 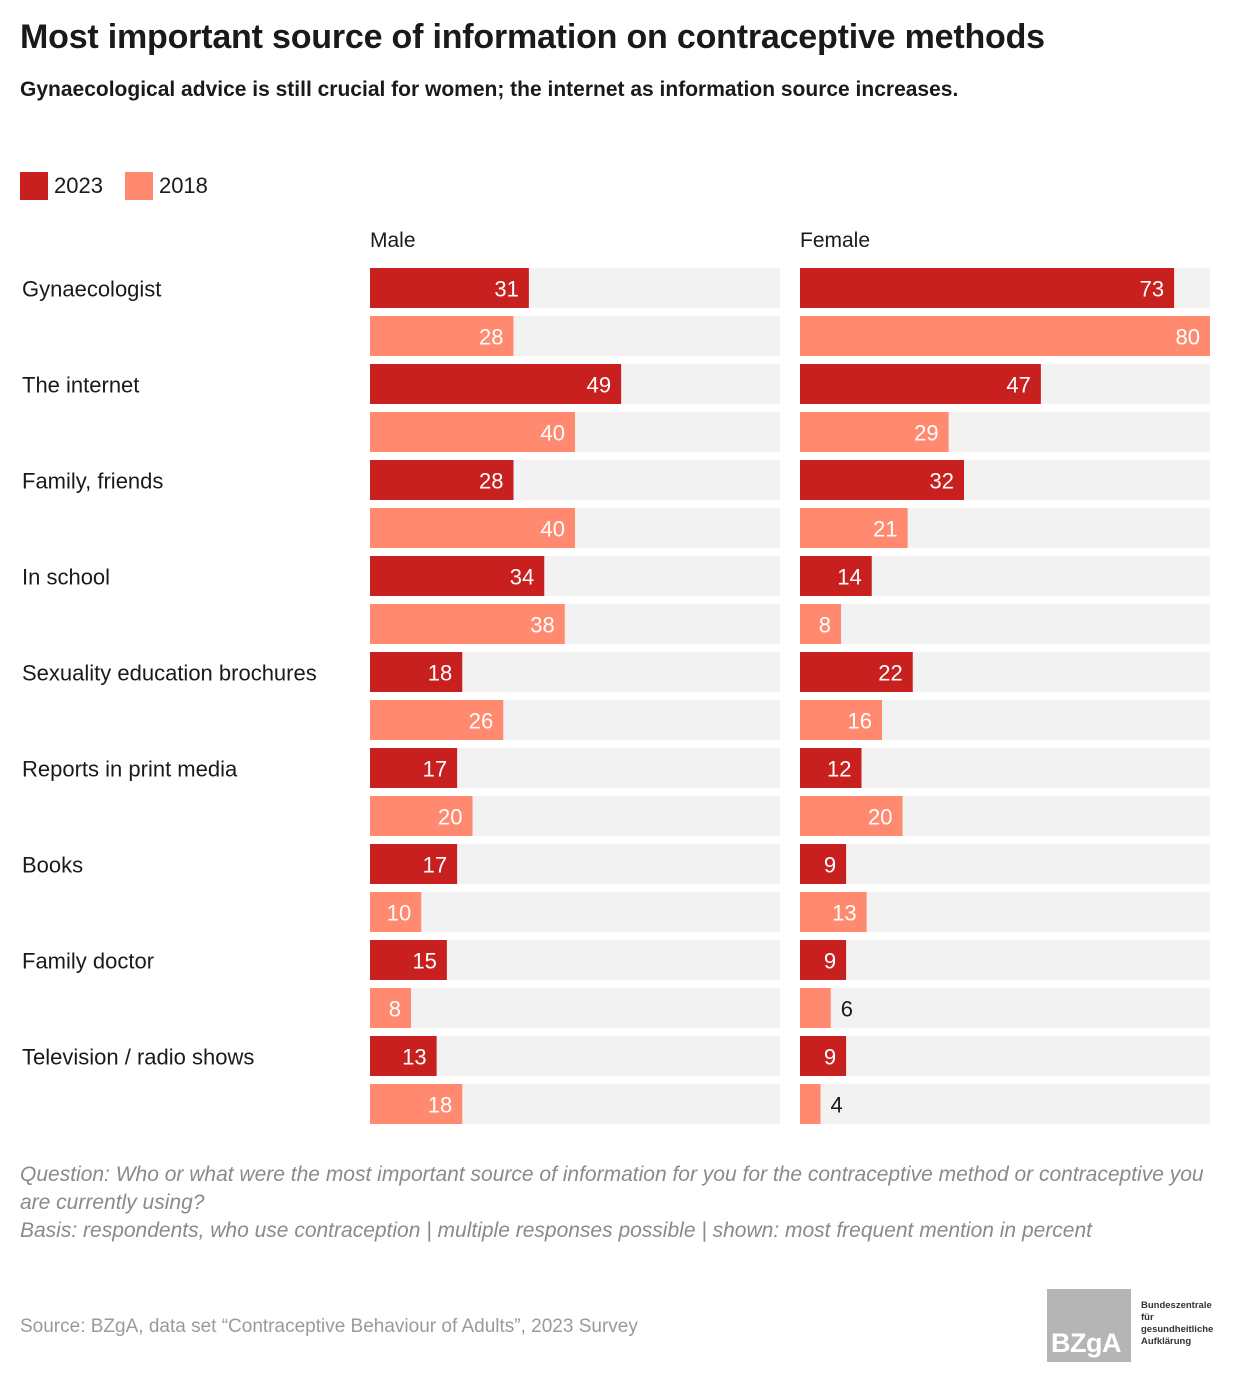 I want to click on category-label-reports-in-print-media: Reports in print media, so click(x=130, y=769).